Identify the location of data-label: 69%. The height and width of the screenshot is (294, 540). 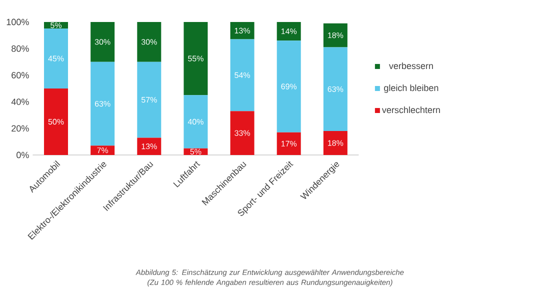
(289, 87).